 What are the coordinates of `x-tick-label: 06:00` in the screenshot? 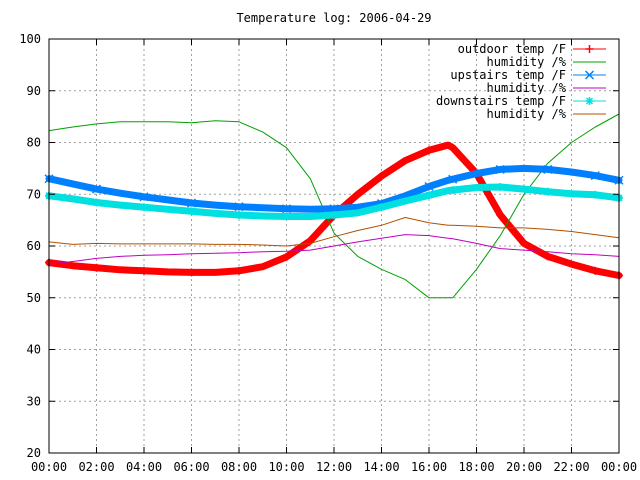 It's located at (191, 467).